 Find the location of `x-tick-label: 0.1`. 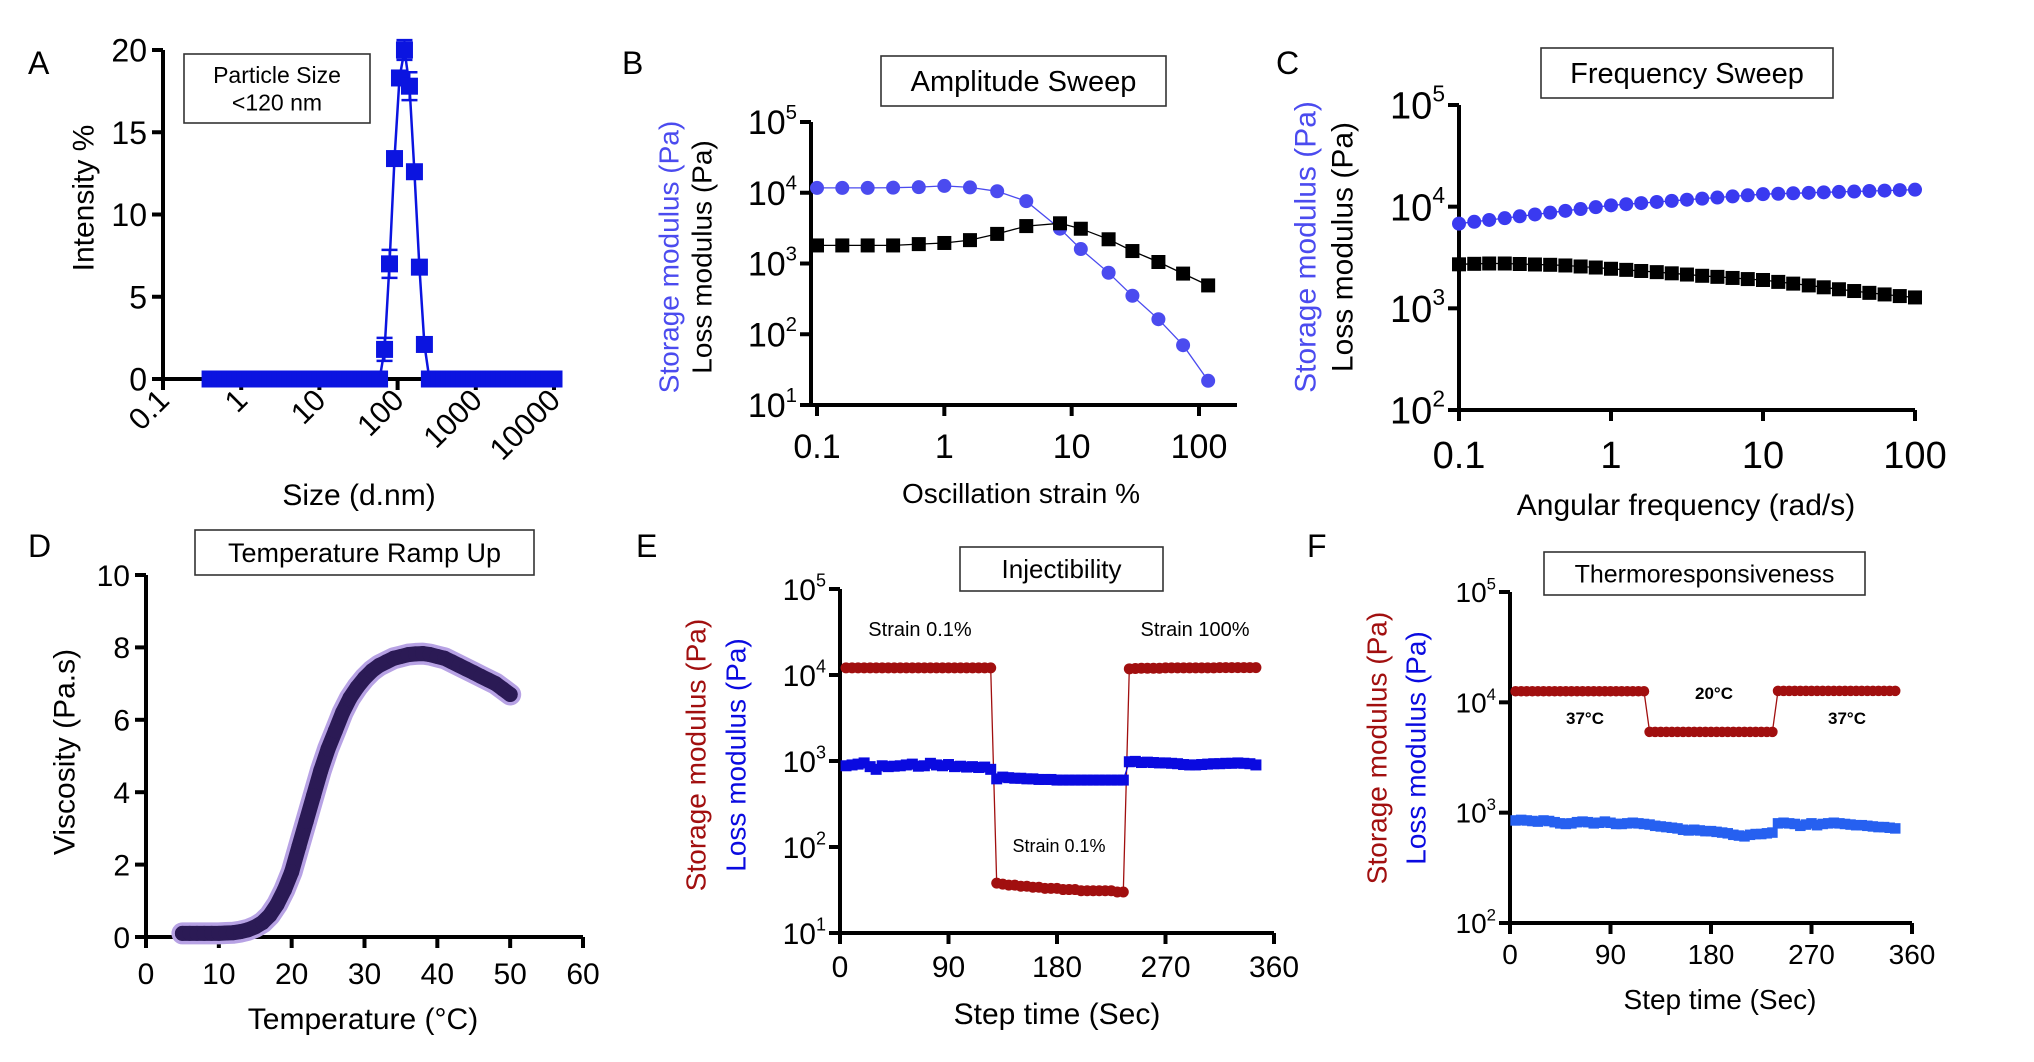

x-tick-label: 0.1 is located at coordinates (1459, 456).